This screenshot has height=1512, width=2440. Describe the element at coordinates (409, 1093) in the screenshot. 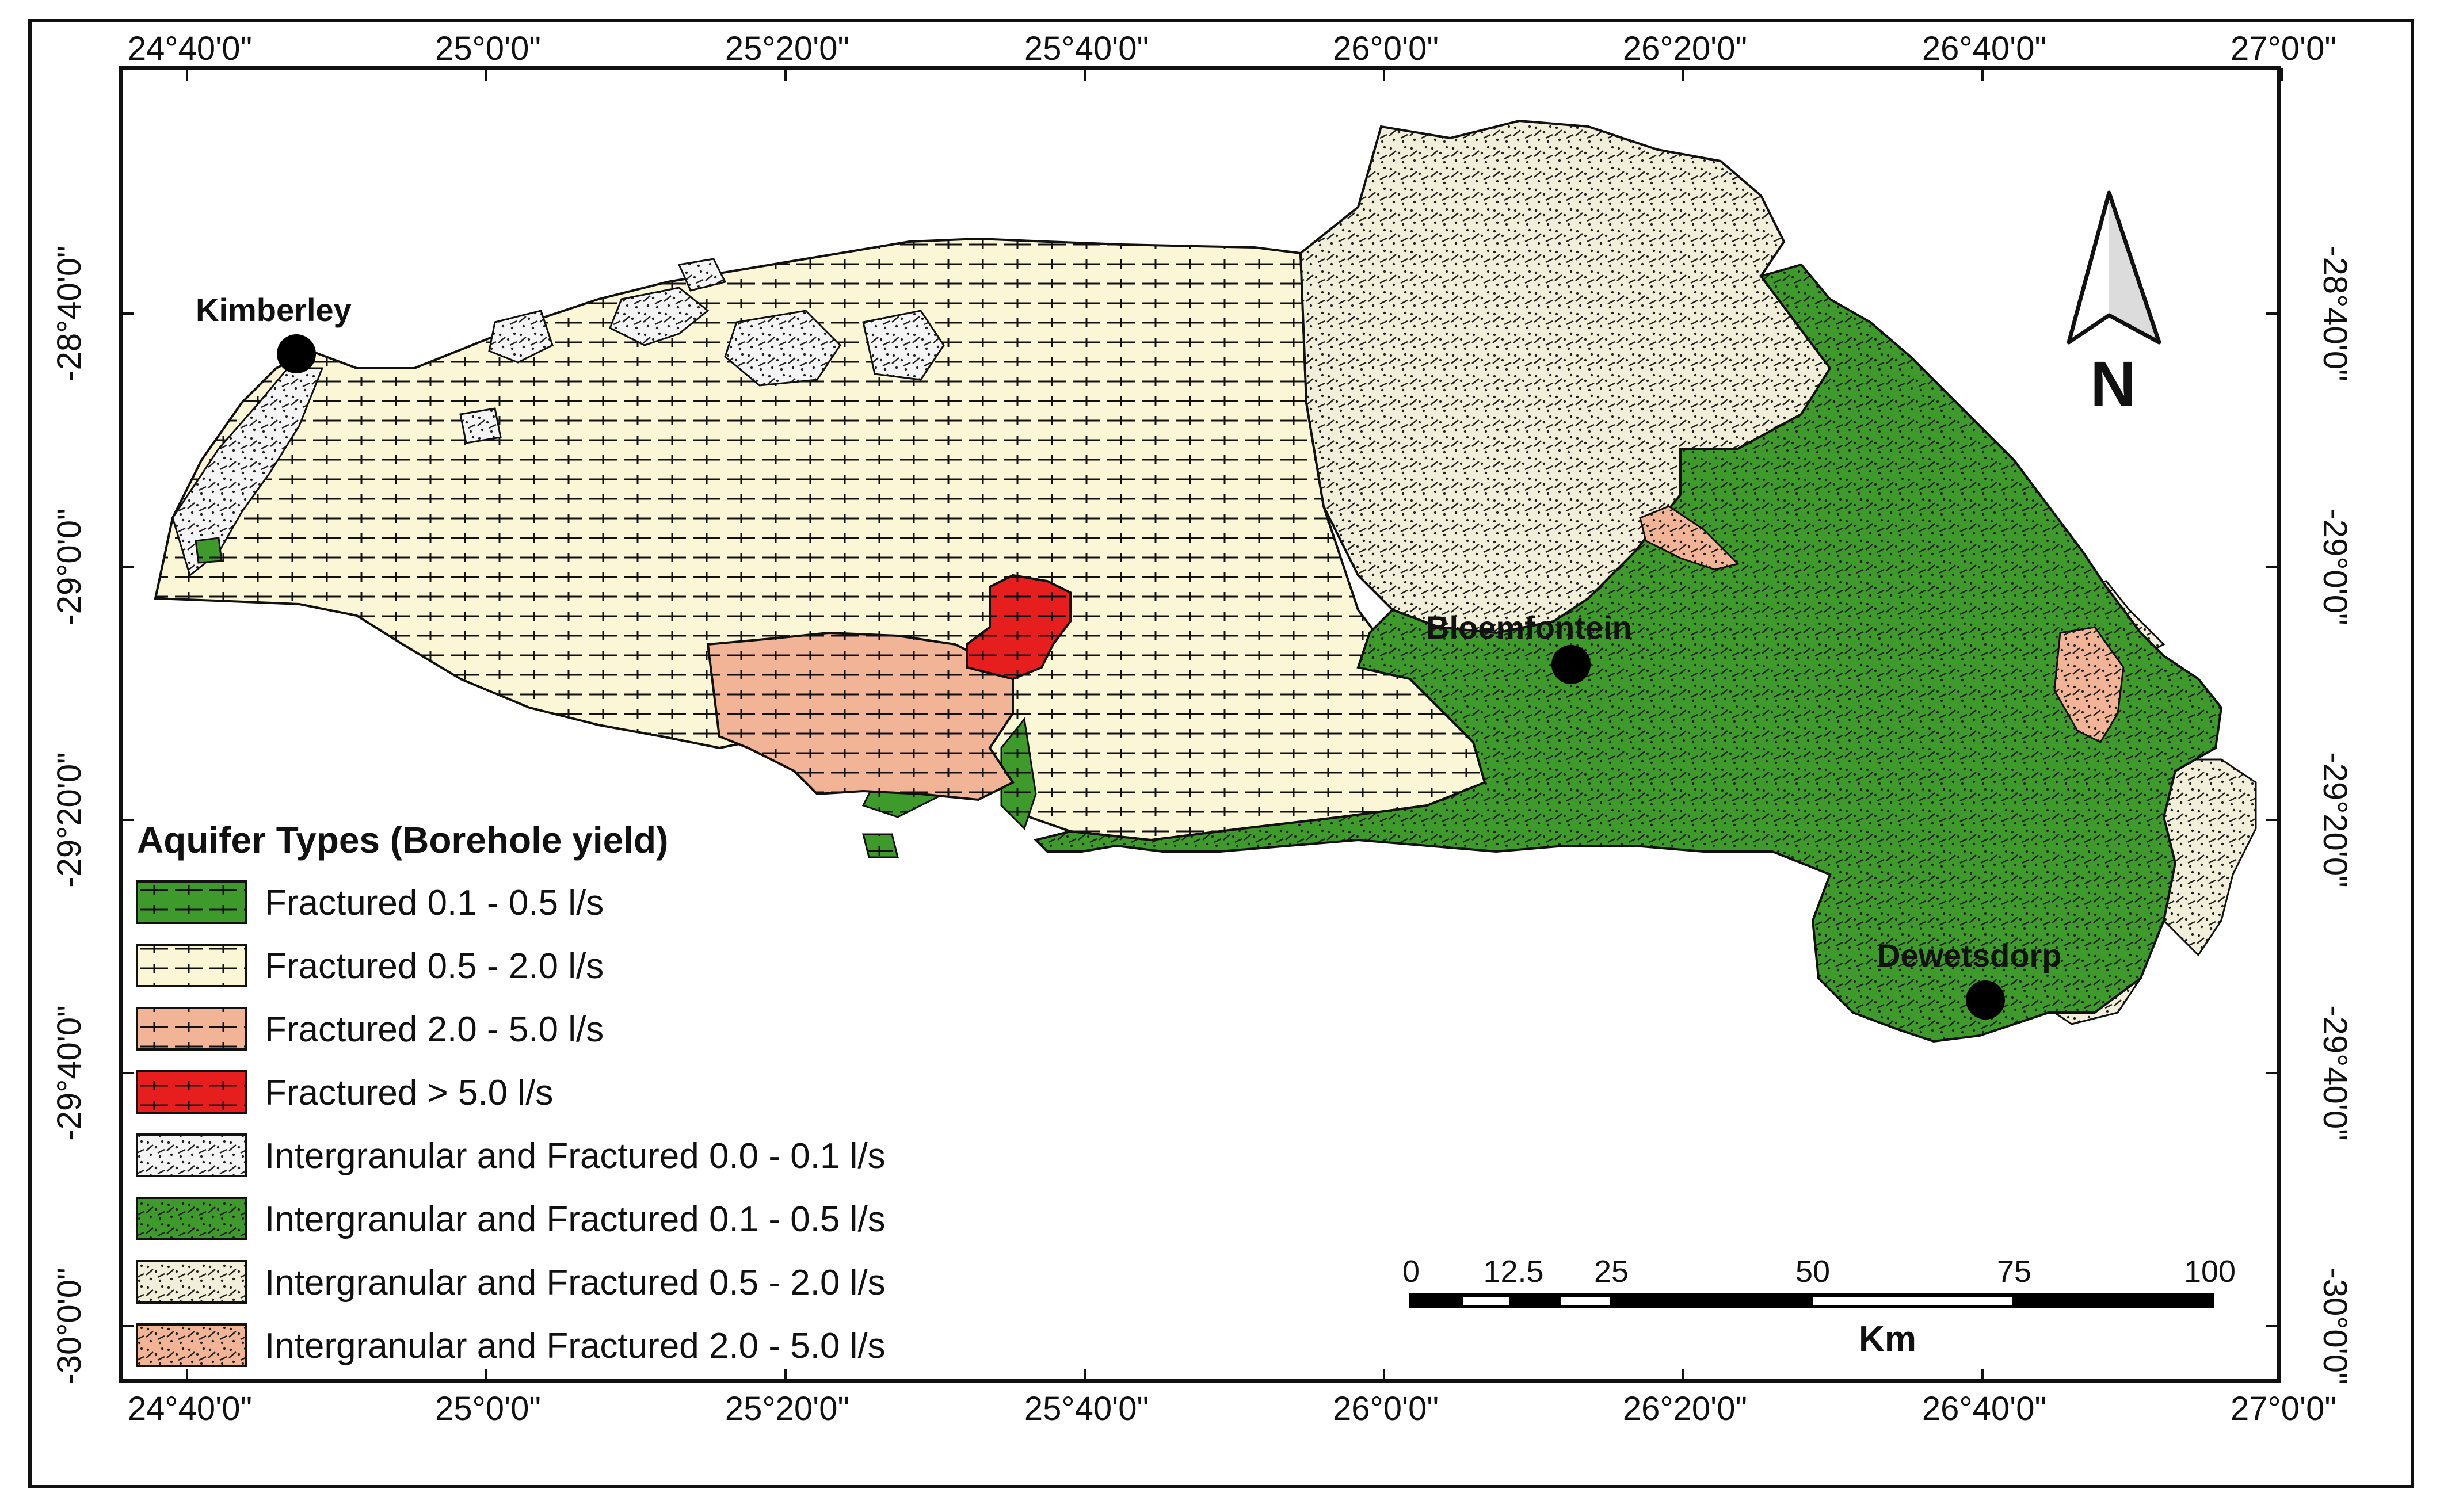

I see `legend-label: Fractured > 5.0 l/s` at that location.